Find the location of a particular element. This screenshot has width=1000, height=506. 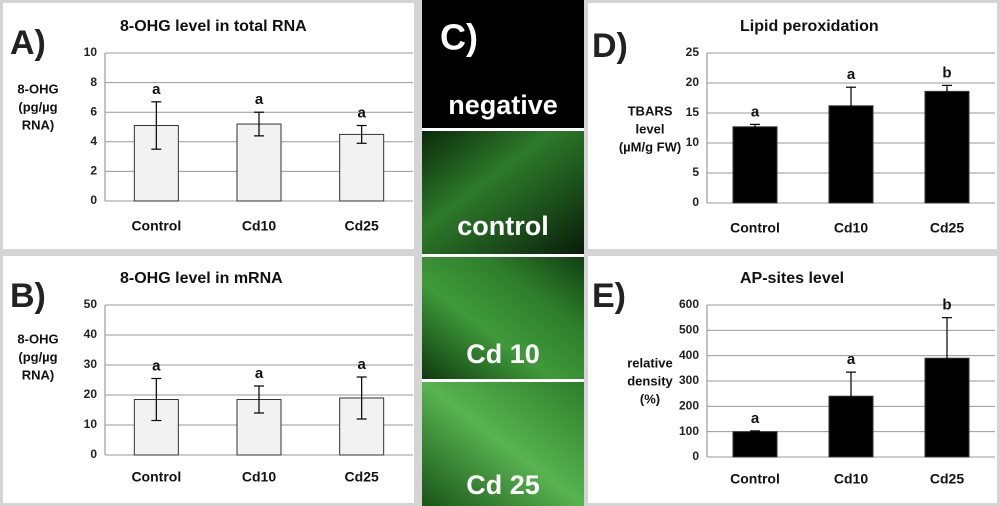

image-control is located at coordinates (503, 192).